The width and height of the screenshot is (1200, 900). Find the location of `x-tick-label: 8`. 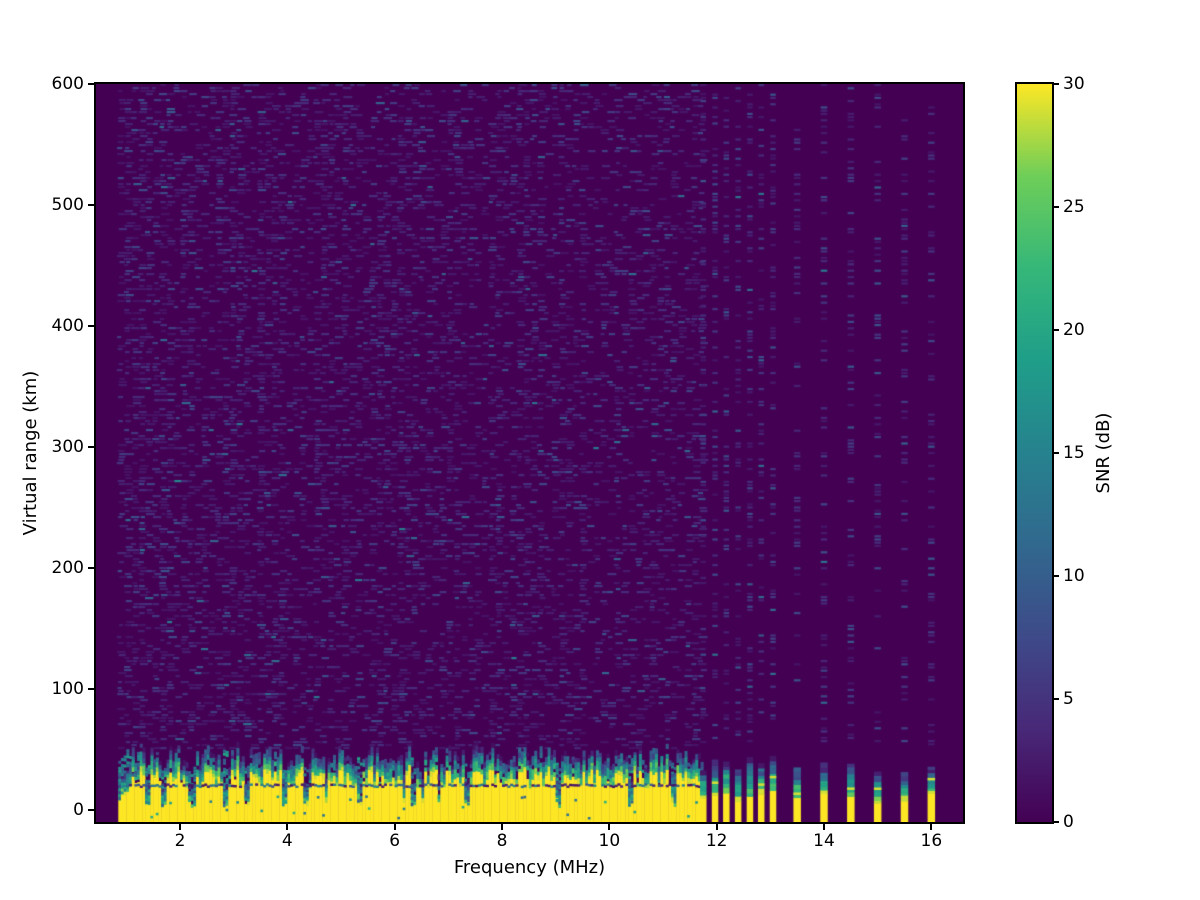

x-tick-label: 8 is located at coordinates (502, 841).